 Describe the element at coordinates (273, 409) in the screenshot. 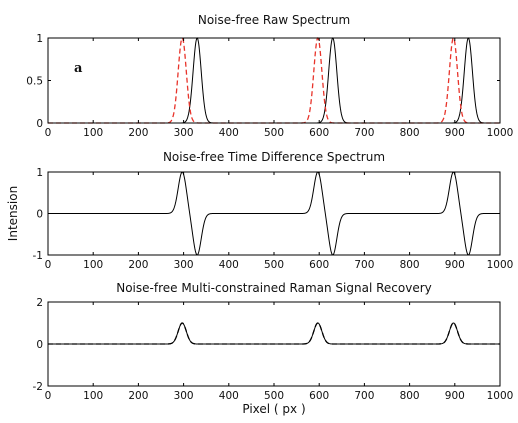

I see `x-axis-label: Pixel ( px )` at that location.